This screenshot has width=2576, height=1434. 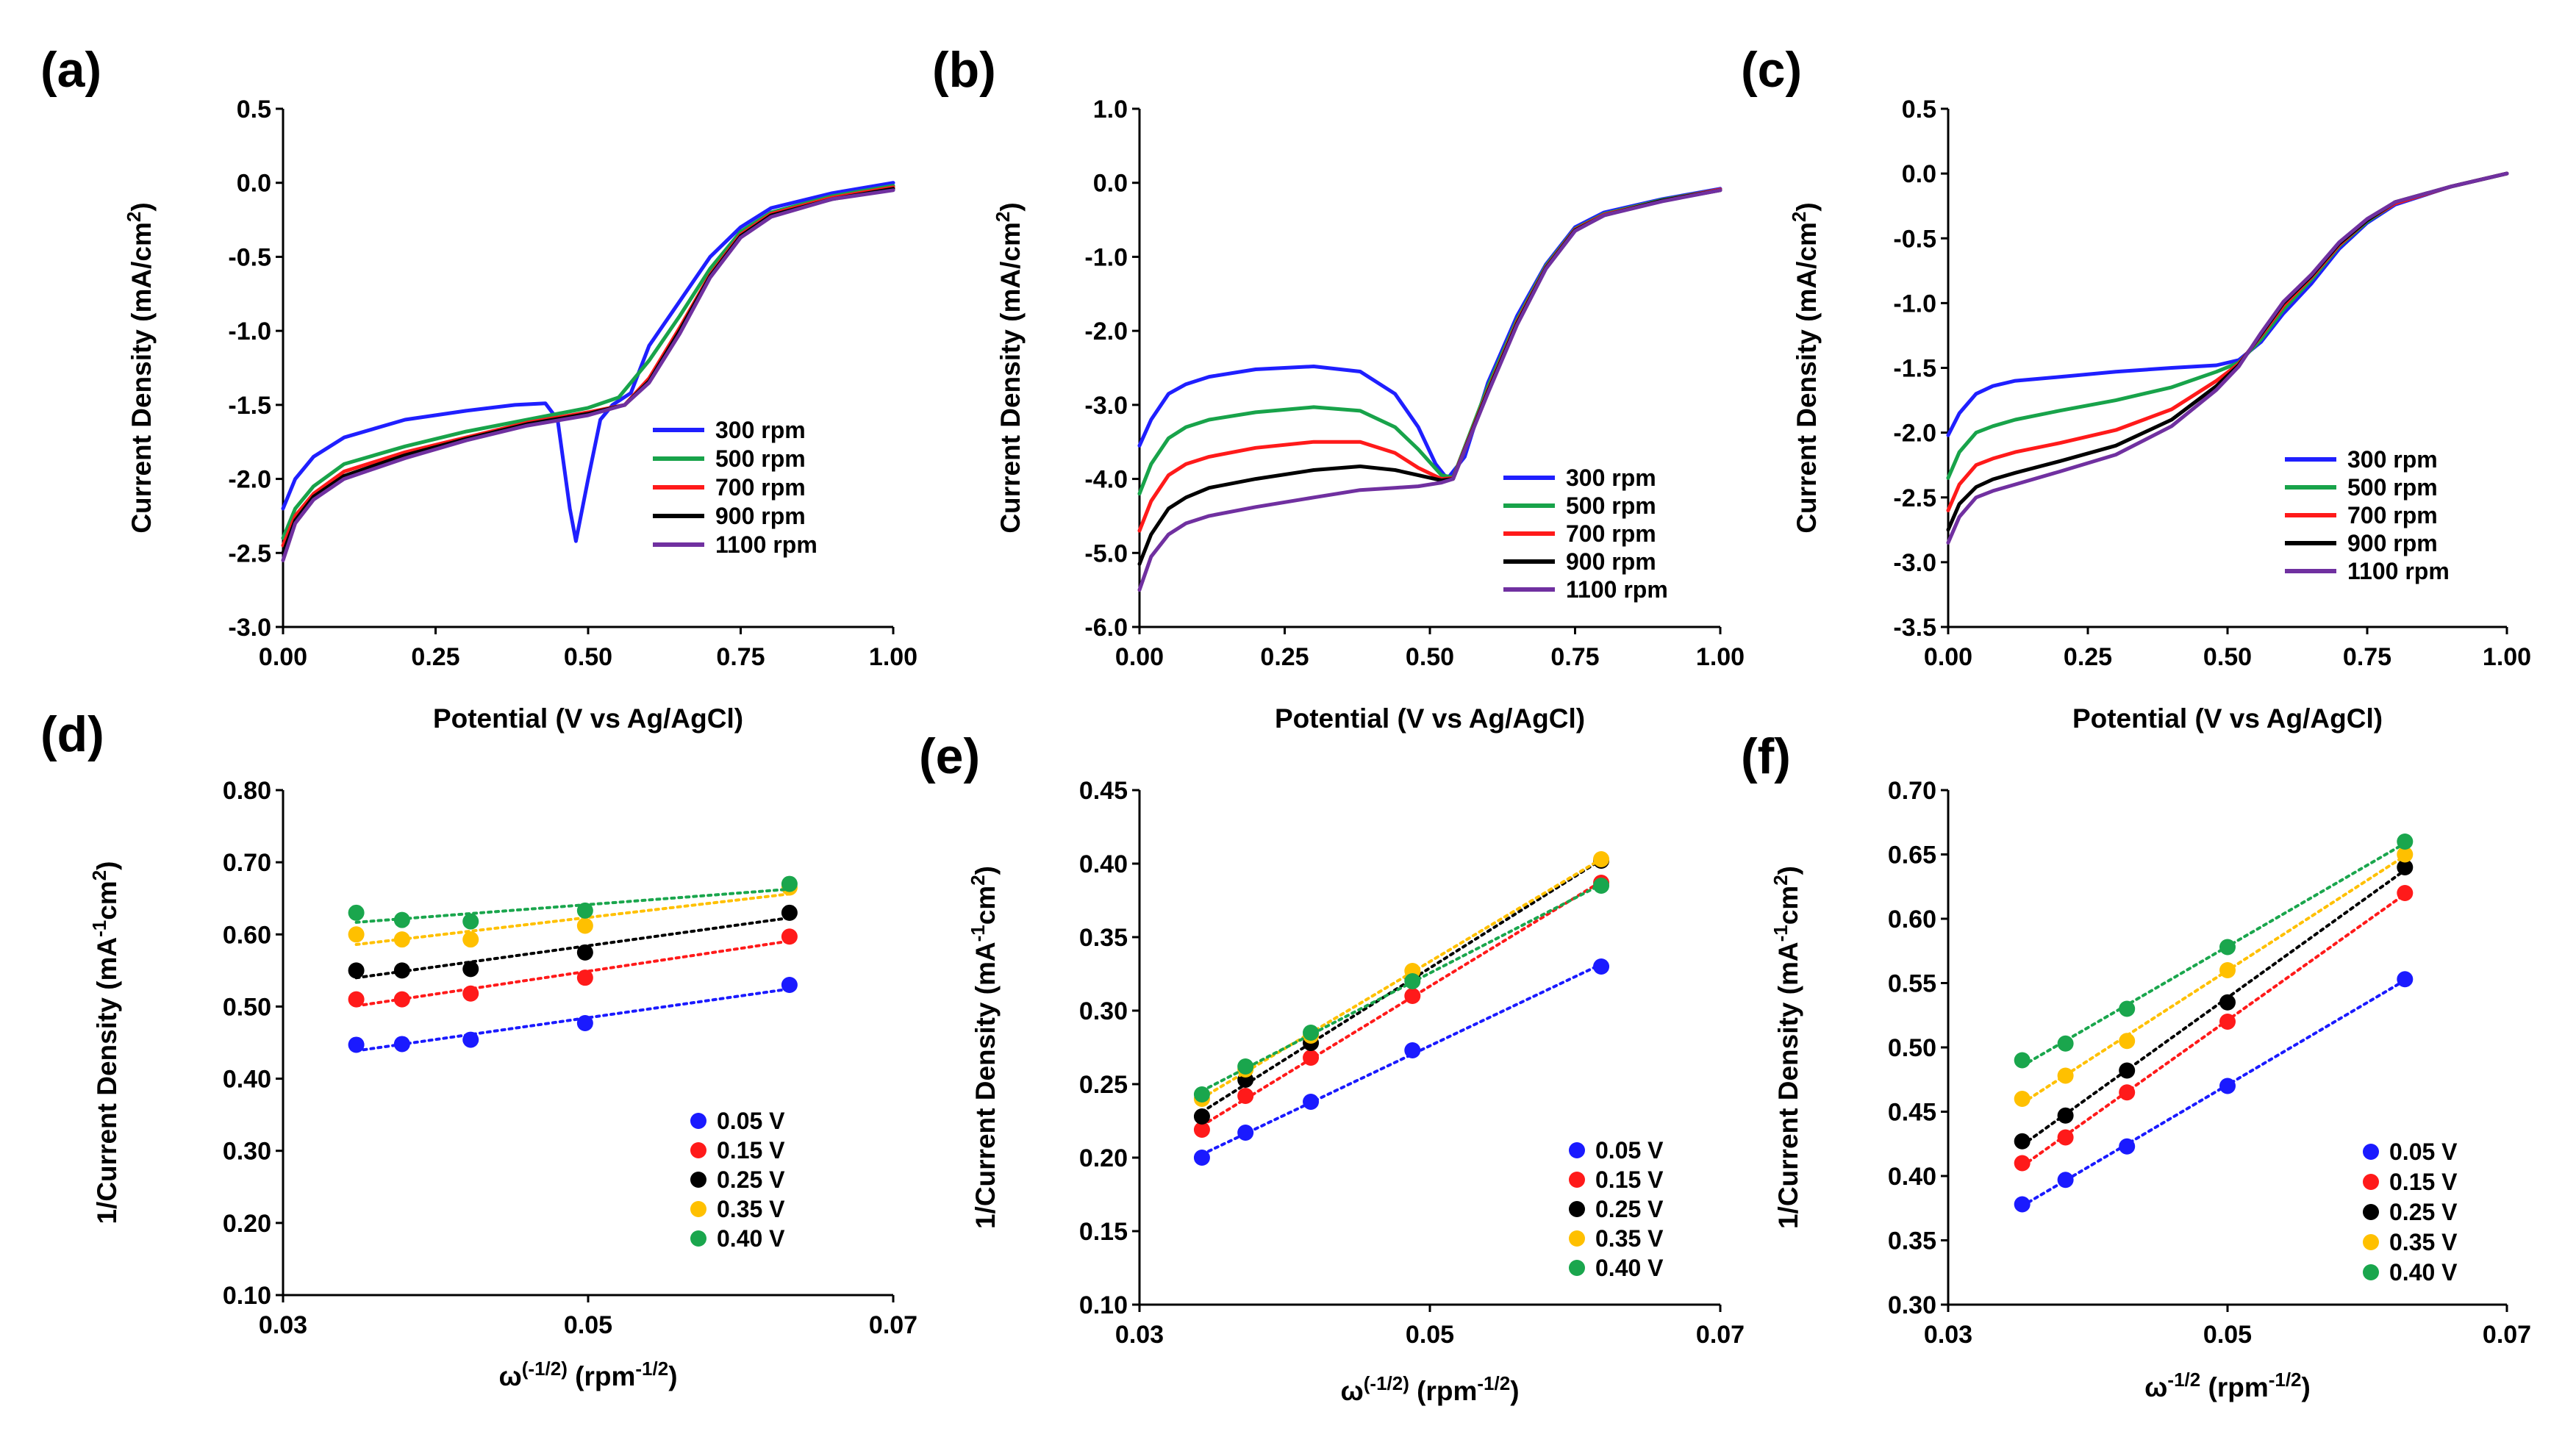 What do you see at coordinates (751, 1238) in the screenshot?
I see `legend-label: 0.40 V` at bounding box center [751, 1238].